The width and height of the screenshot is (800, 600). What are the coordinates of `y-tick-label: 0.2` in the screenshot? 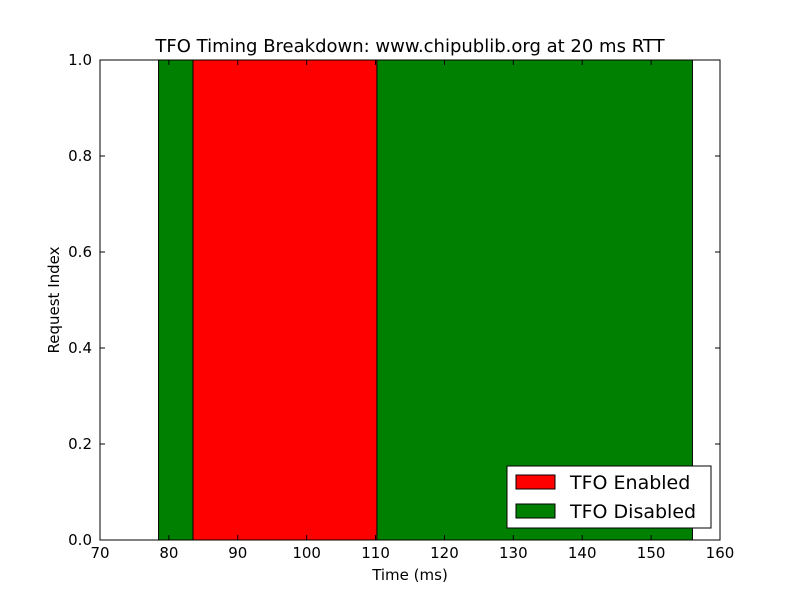 It's located at (80, 444).